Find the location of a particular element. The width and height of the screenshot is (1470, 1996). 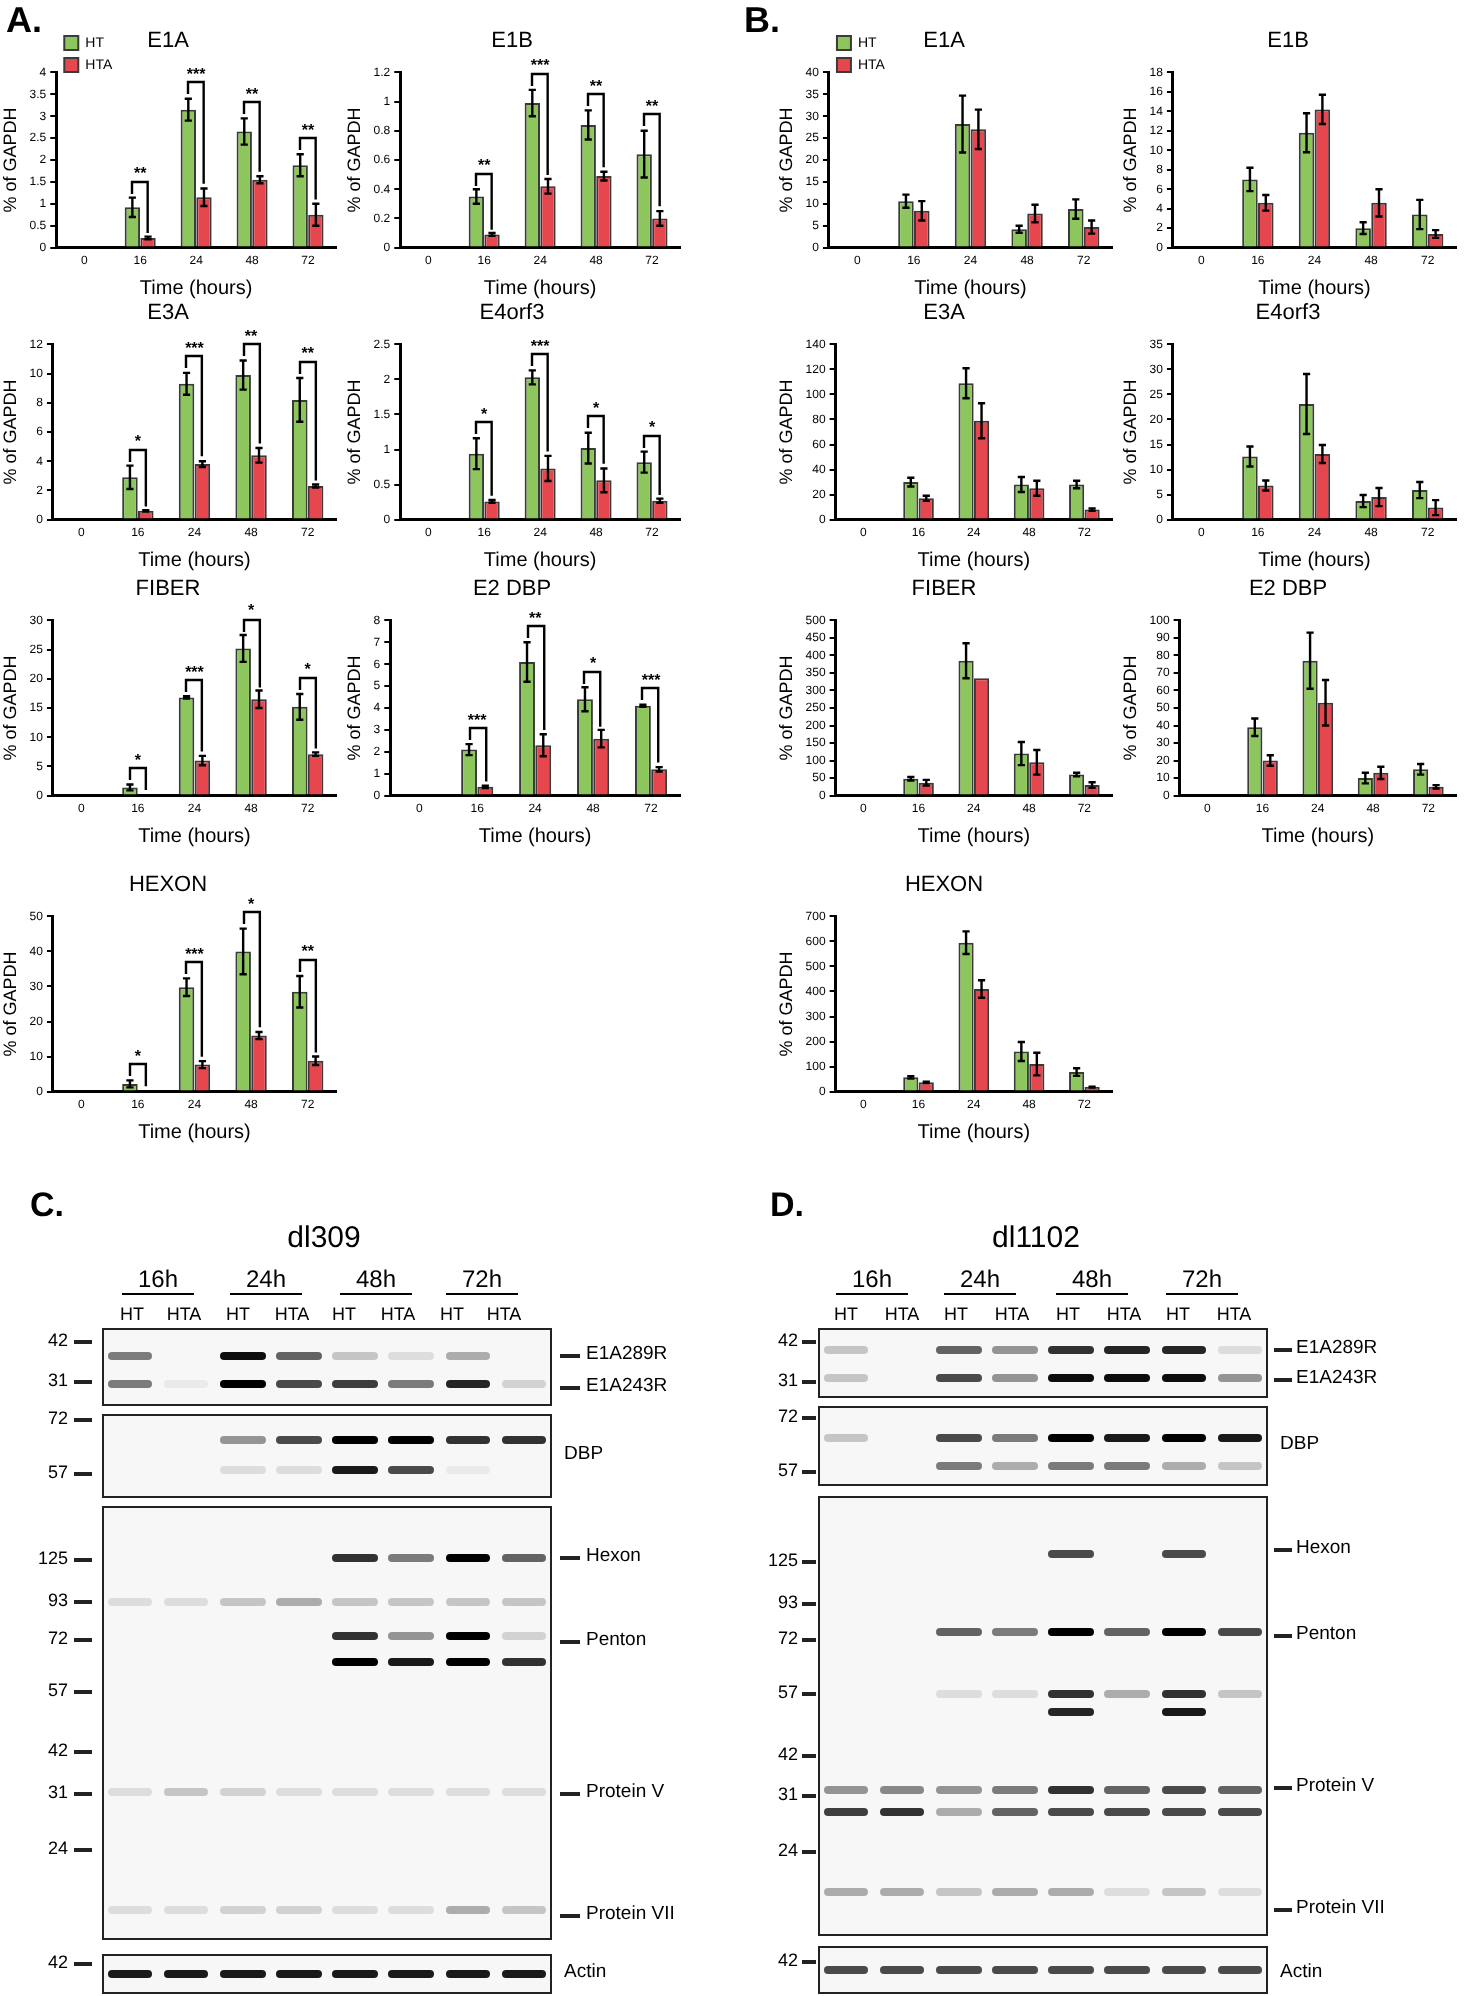

text: Actin is located at coordinates (585, 1972).